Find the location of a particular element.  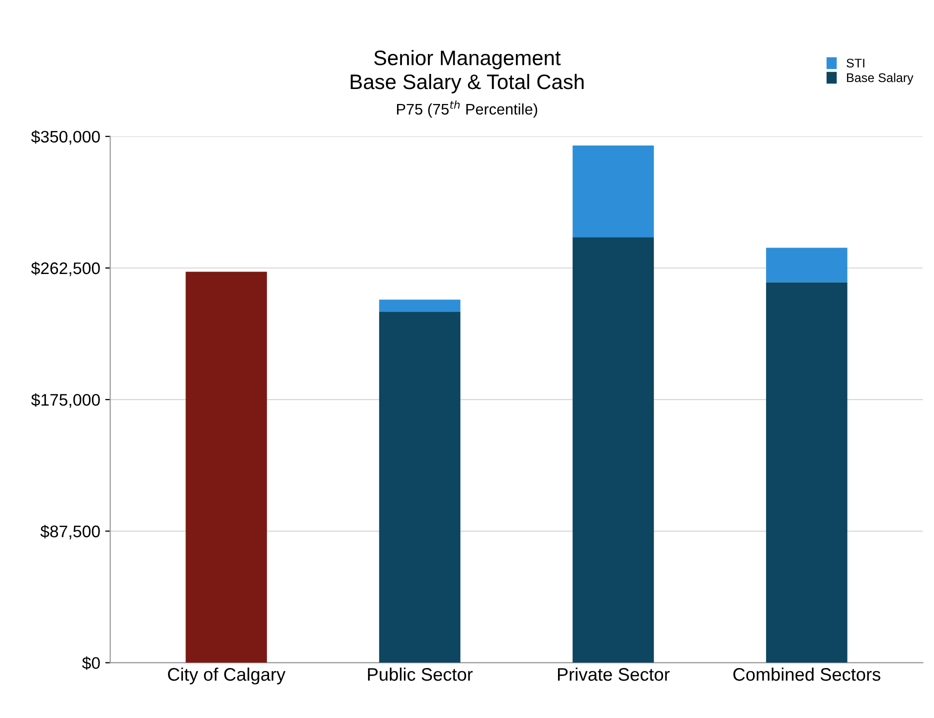

y-tick-label: $175,000 is located at coordinates (65, 400).